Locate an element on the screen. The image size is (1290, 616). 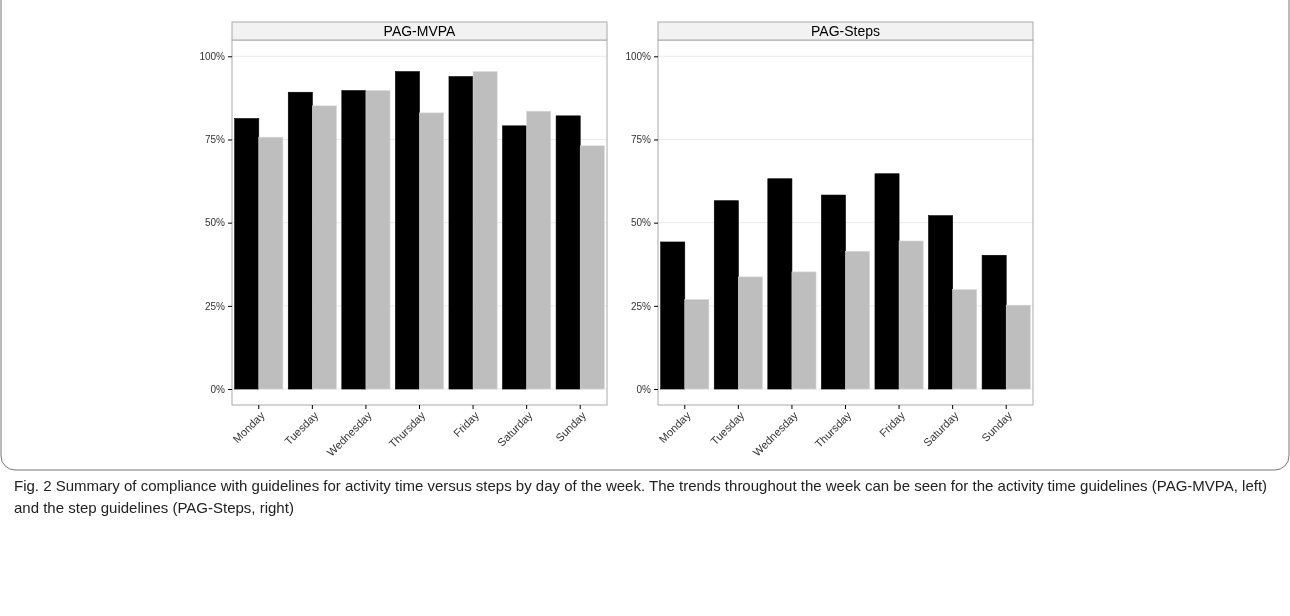
caption: Fig. 2 Summary of compliance with guidelines for activity time versus steps by day of the week. The trends throughout the week can be seen for the activity time guidelines (PAG-MVPA, left) and the step guidelines (PAG-Steps, right) is located at coordinates (641, 497).